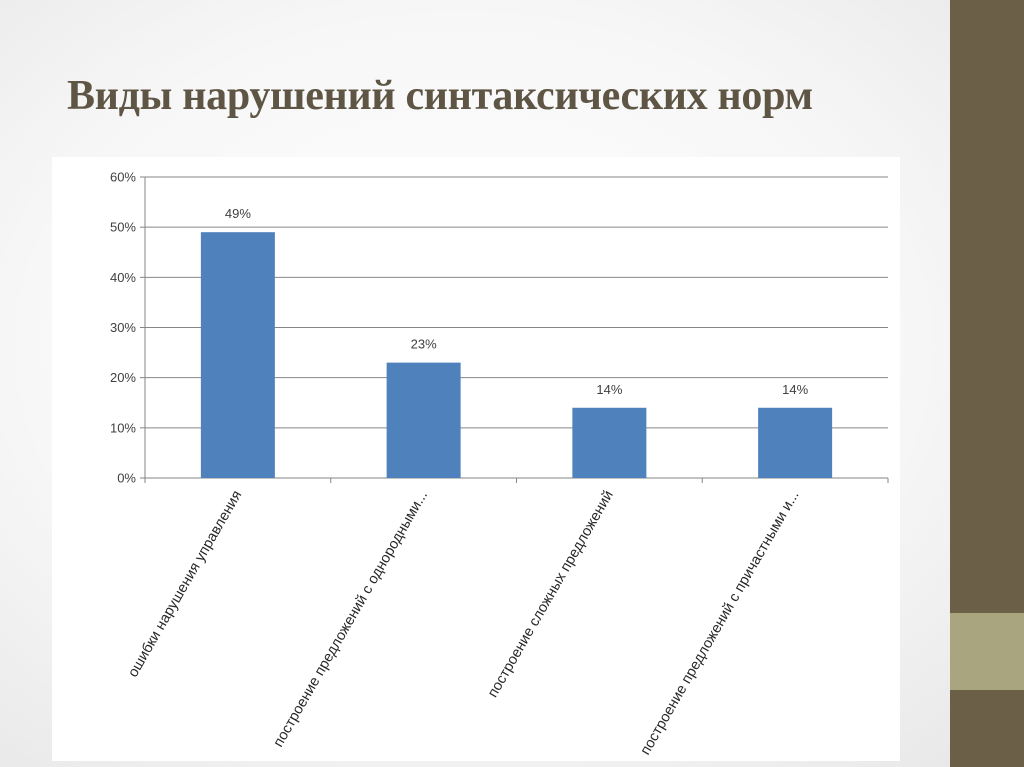  Describe the element at coordinates (123, 177) in the screenshot. I see `y-tick-label: 60%` at that location.